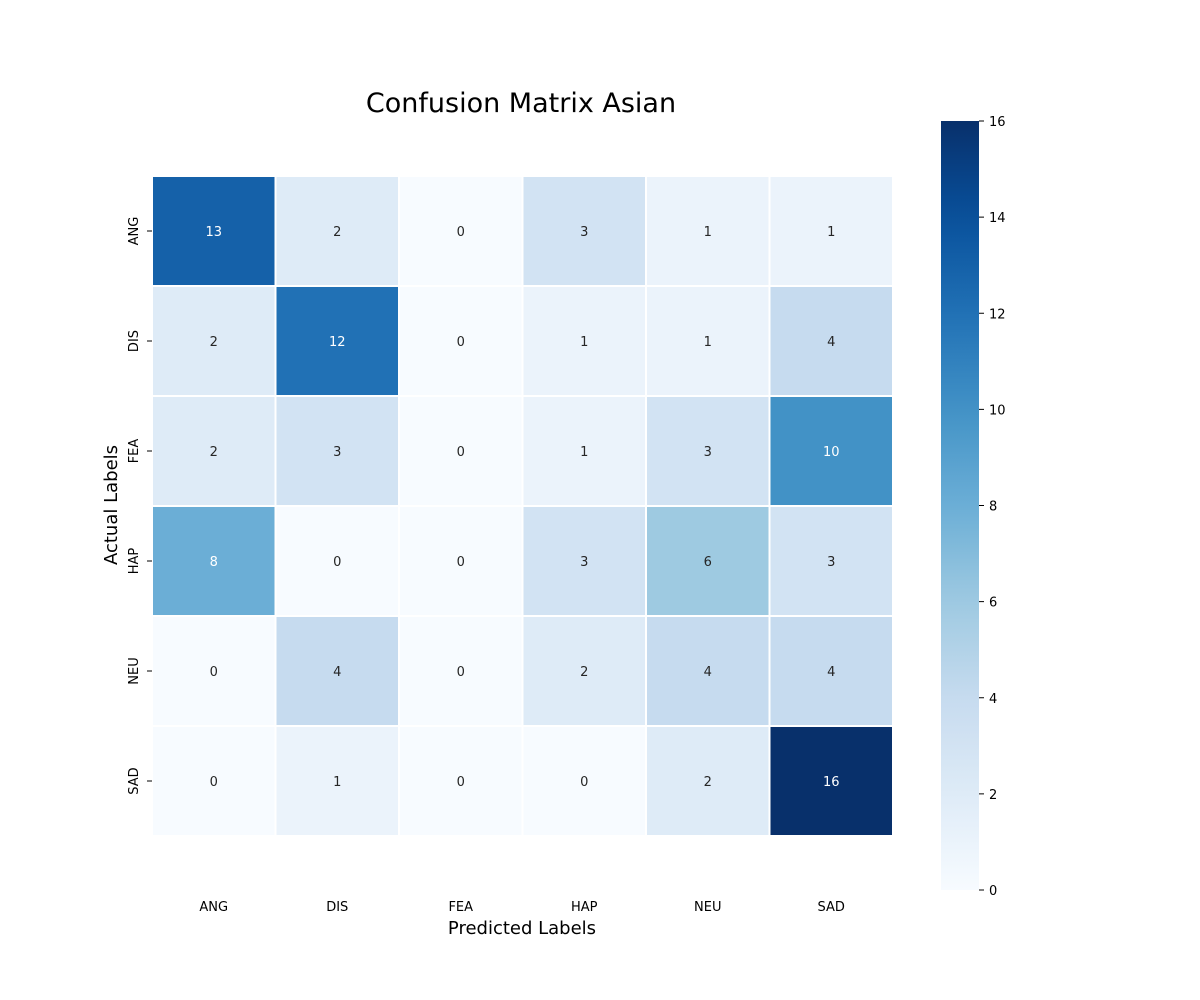  I want to click on cell-value-label: 13, so click(213, 232).